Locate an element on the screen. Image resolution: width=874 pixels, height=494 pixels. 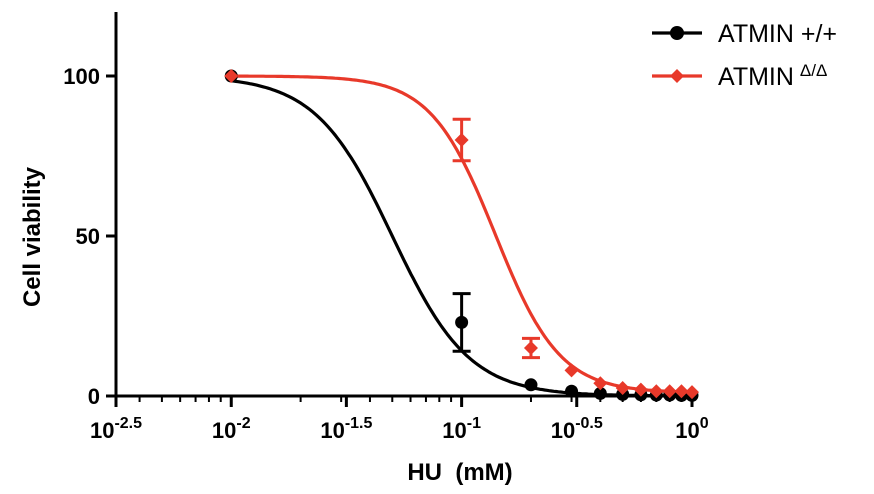
x-tick-label: 10⁻¹ is located at coordinates (461, 429).